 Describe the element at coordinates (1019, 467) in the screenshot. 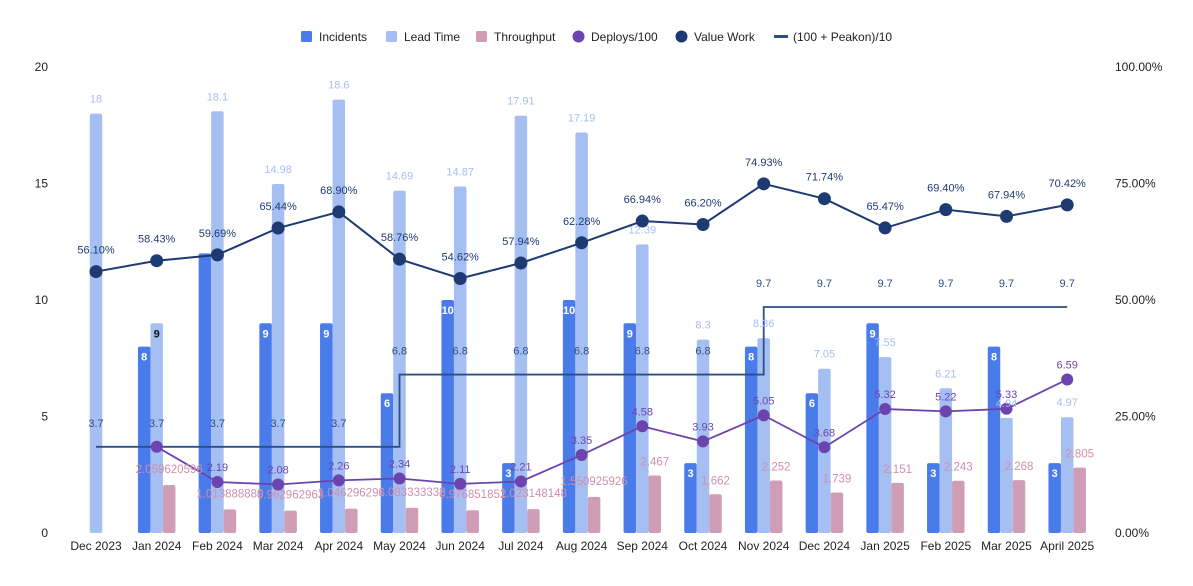

I see `throughput-data-label: 2.268` at that location.